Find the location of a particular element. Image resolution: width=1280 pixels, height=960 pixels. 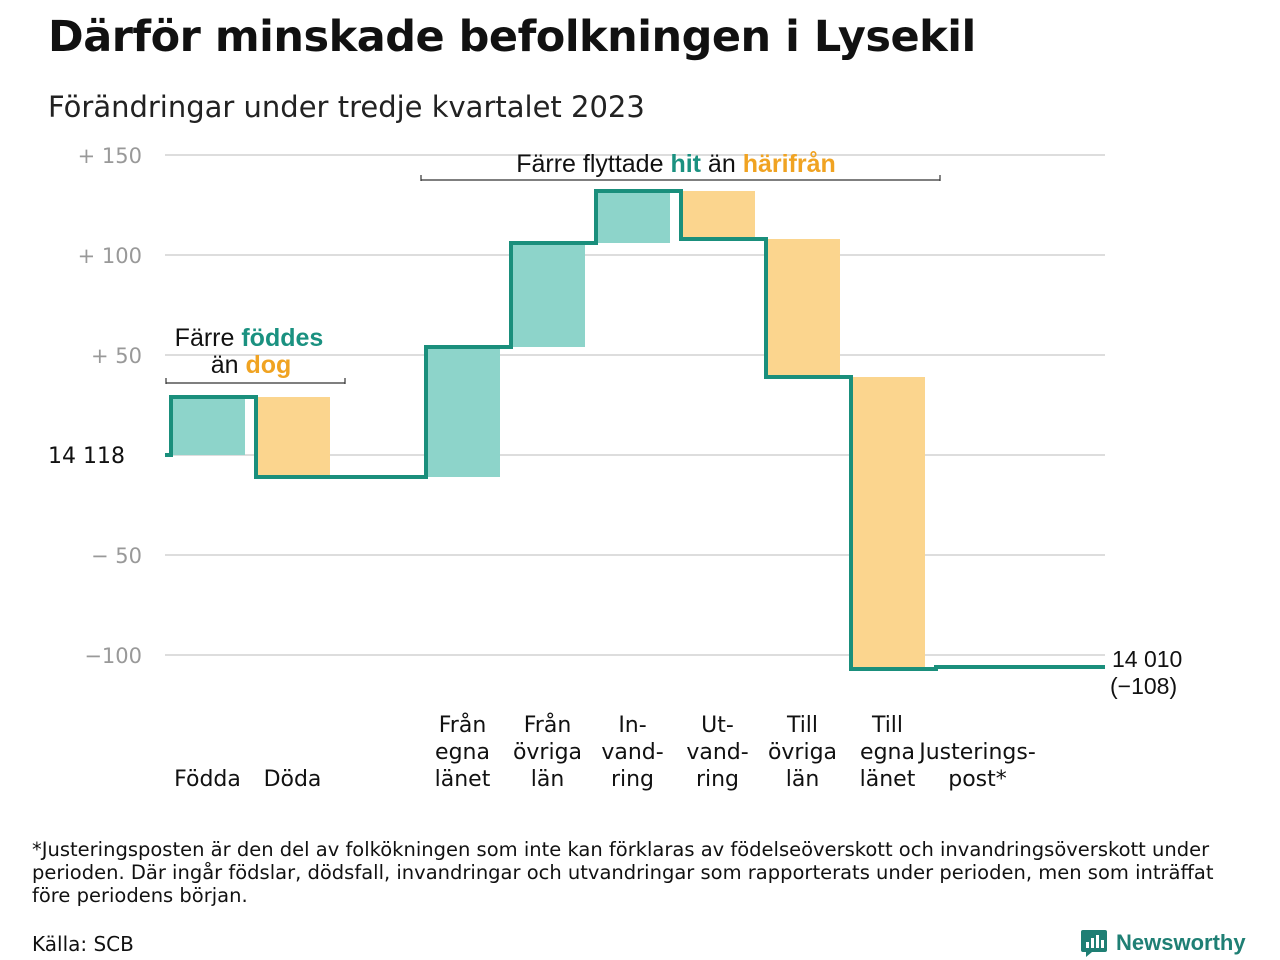

x-label-justering: post* is located at coordinates (977, 779).